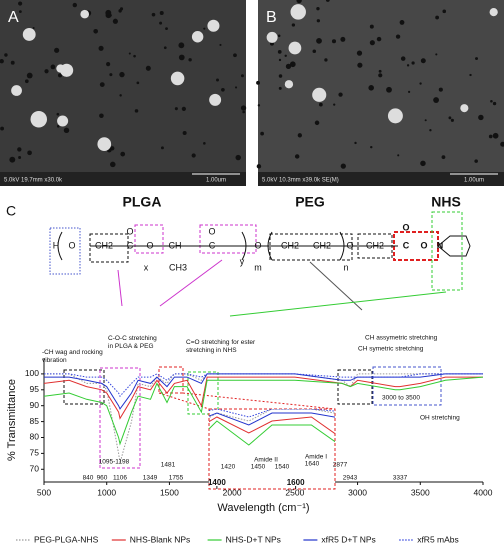  What do you see at coordinates (312, 464) in the screenshot?
I see `annotation: 1640` at bounding box center [312, 464].